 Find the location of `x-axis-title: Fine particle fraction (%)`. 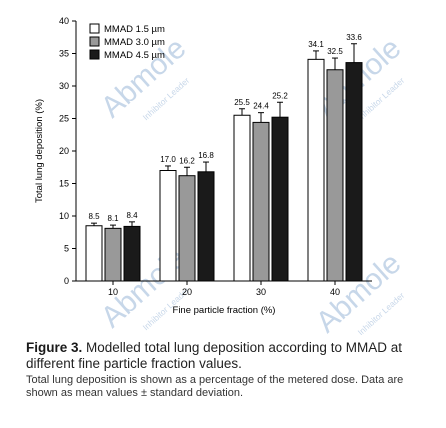

x-axis-title: Fine particle fraction (%) is located at coordinates (224, 310).